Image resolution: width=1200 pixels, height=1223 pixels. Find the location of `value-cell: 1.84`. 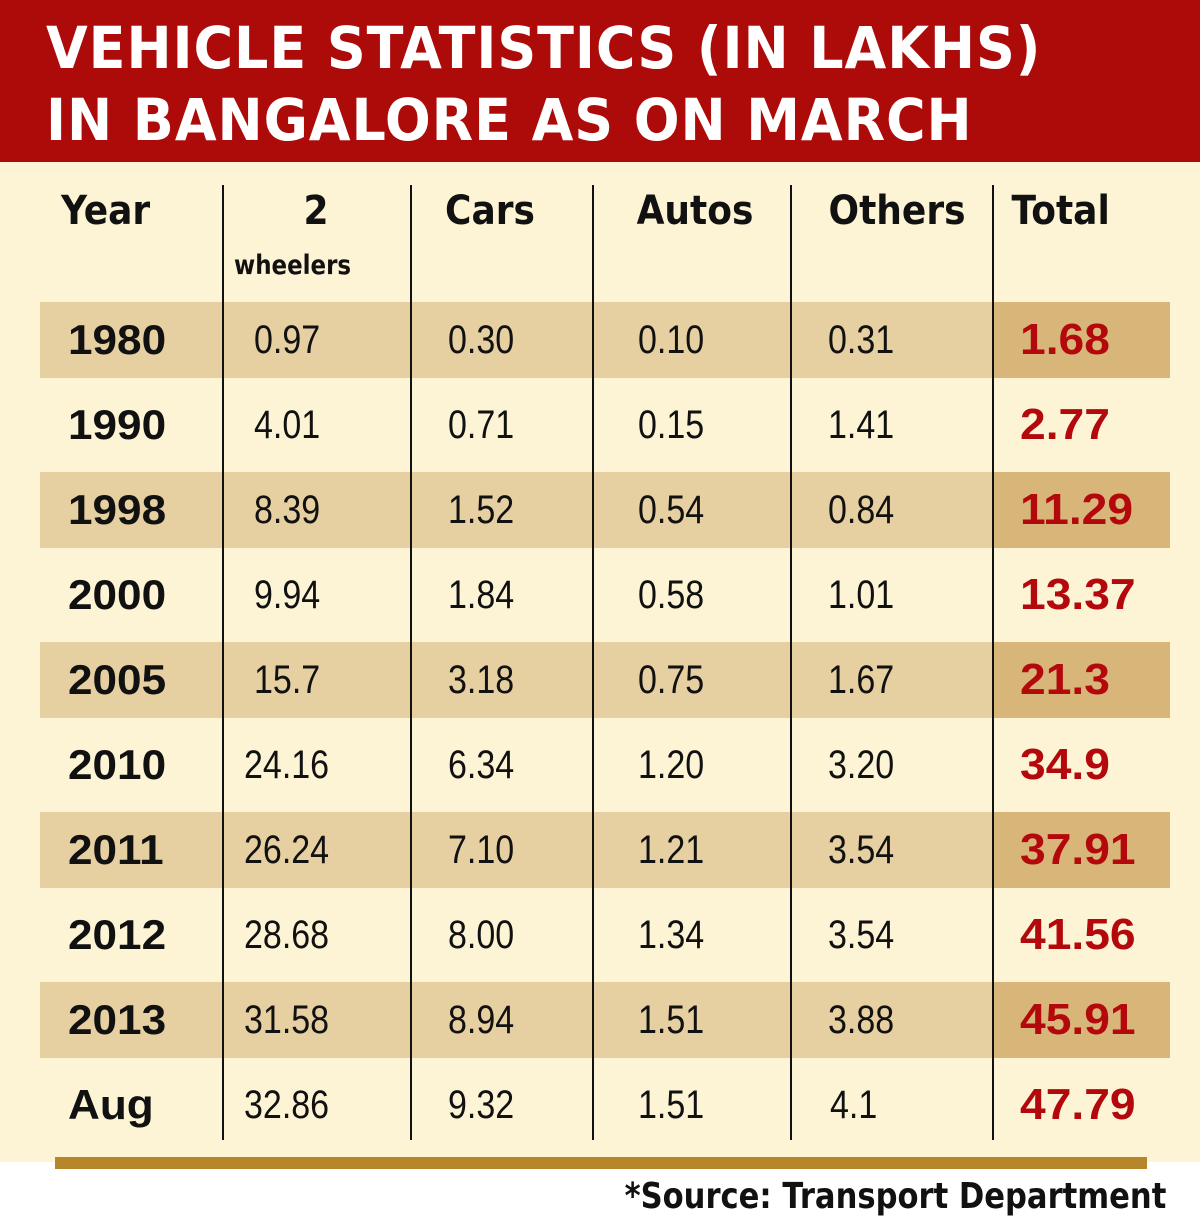

value-cell: 1.84 is located at coordinates (481, 595).